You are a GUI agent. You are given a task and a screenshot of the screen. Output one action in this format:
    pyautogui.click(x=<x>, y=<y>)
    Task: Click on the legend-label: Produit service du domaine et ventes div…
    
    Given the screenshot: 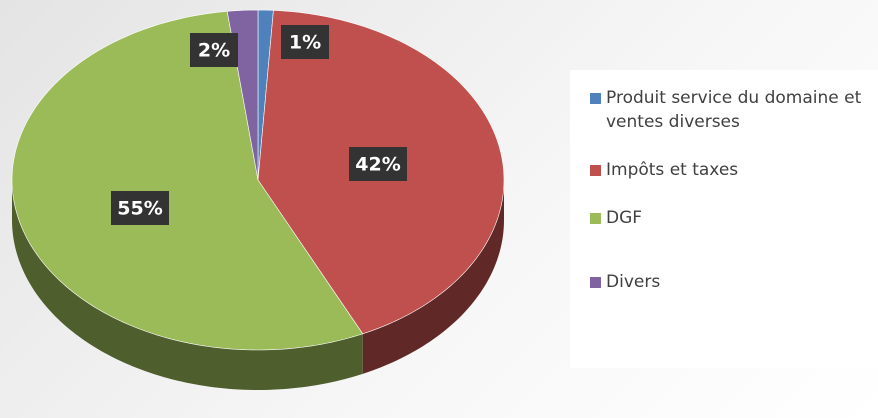 What is the action you would take?
    pyautogui.click(x=734, y=110)
    